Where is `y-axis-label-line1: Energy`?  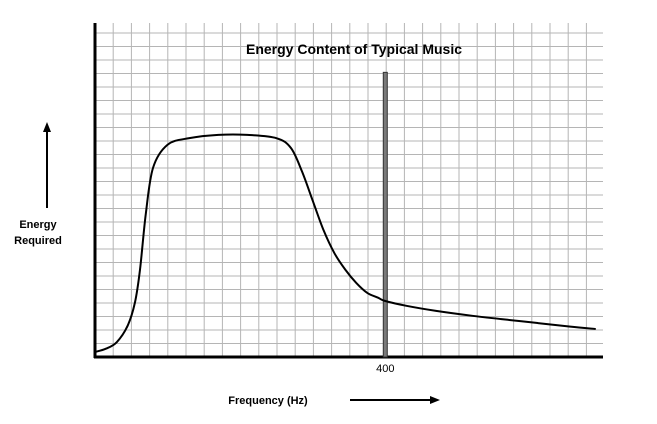 y-axis-label-line1: Energy is located at coordinates (38, 225).